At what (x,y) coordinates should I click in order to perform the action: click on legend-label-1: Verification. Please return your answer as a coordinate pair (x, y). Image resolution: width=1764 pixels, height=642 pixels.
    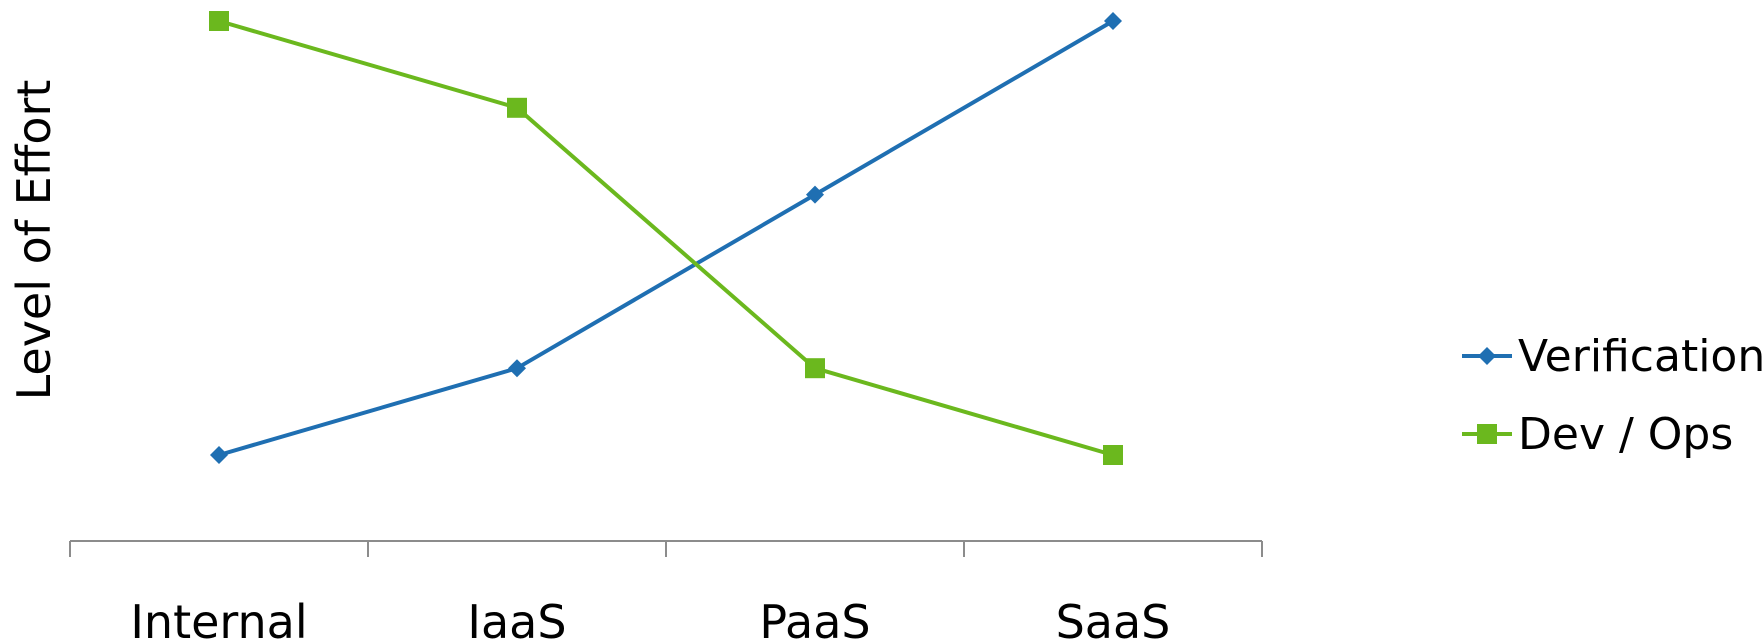
    Looking at the image, I should click on (1641, 356).